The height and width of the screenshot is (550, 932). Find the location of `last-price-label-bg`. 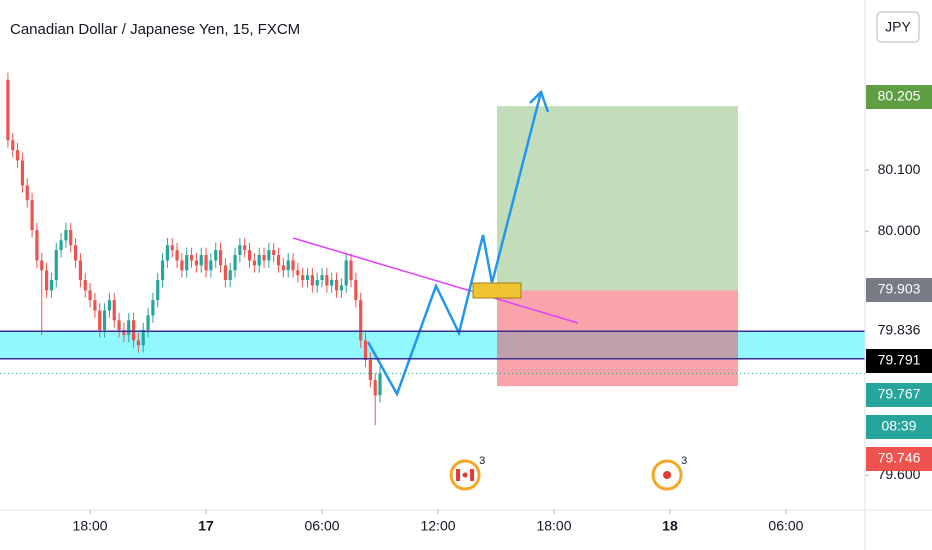

last-price-label-bg is located at coordinates (899, 395).